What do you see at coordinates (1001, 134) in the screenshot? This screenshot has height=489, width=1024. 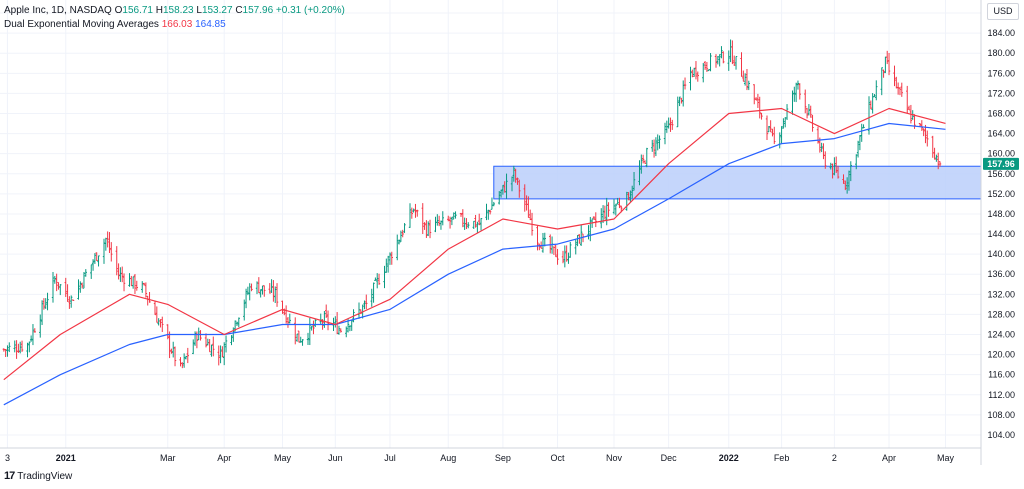 I see `price-tick-label: 164.00` at bounding box center [1001, 134].